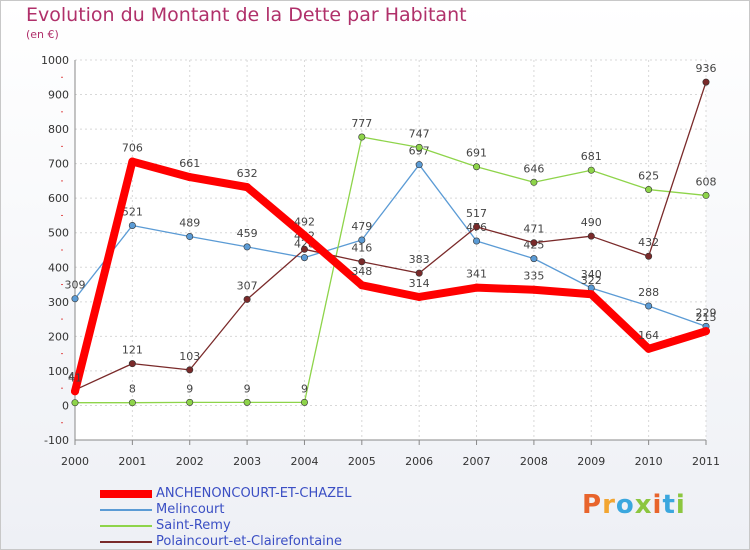 This screenshot has width=750, height=550. I want to click on legend-label: Melincourt, so click(190, 509).